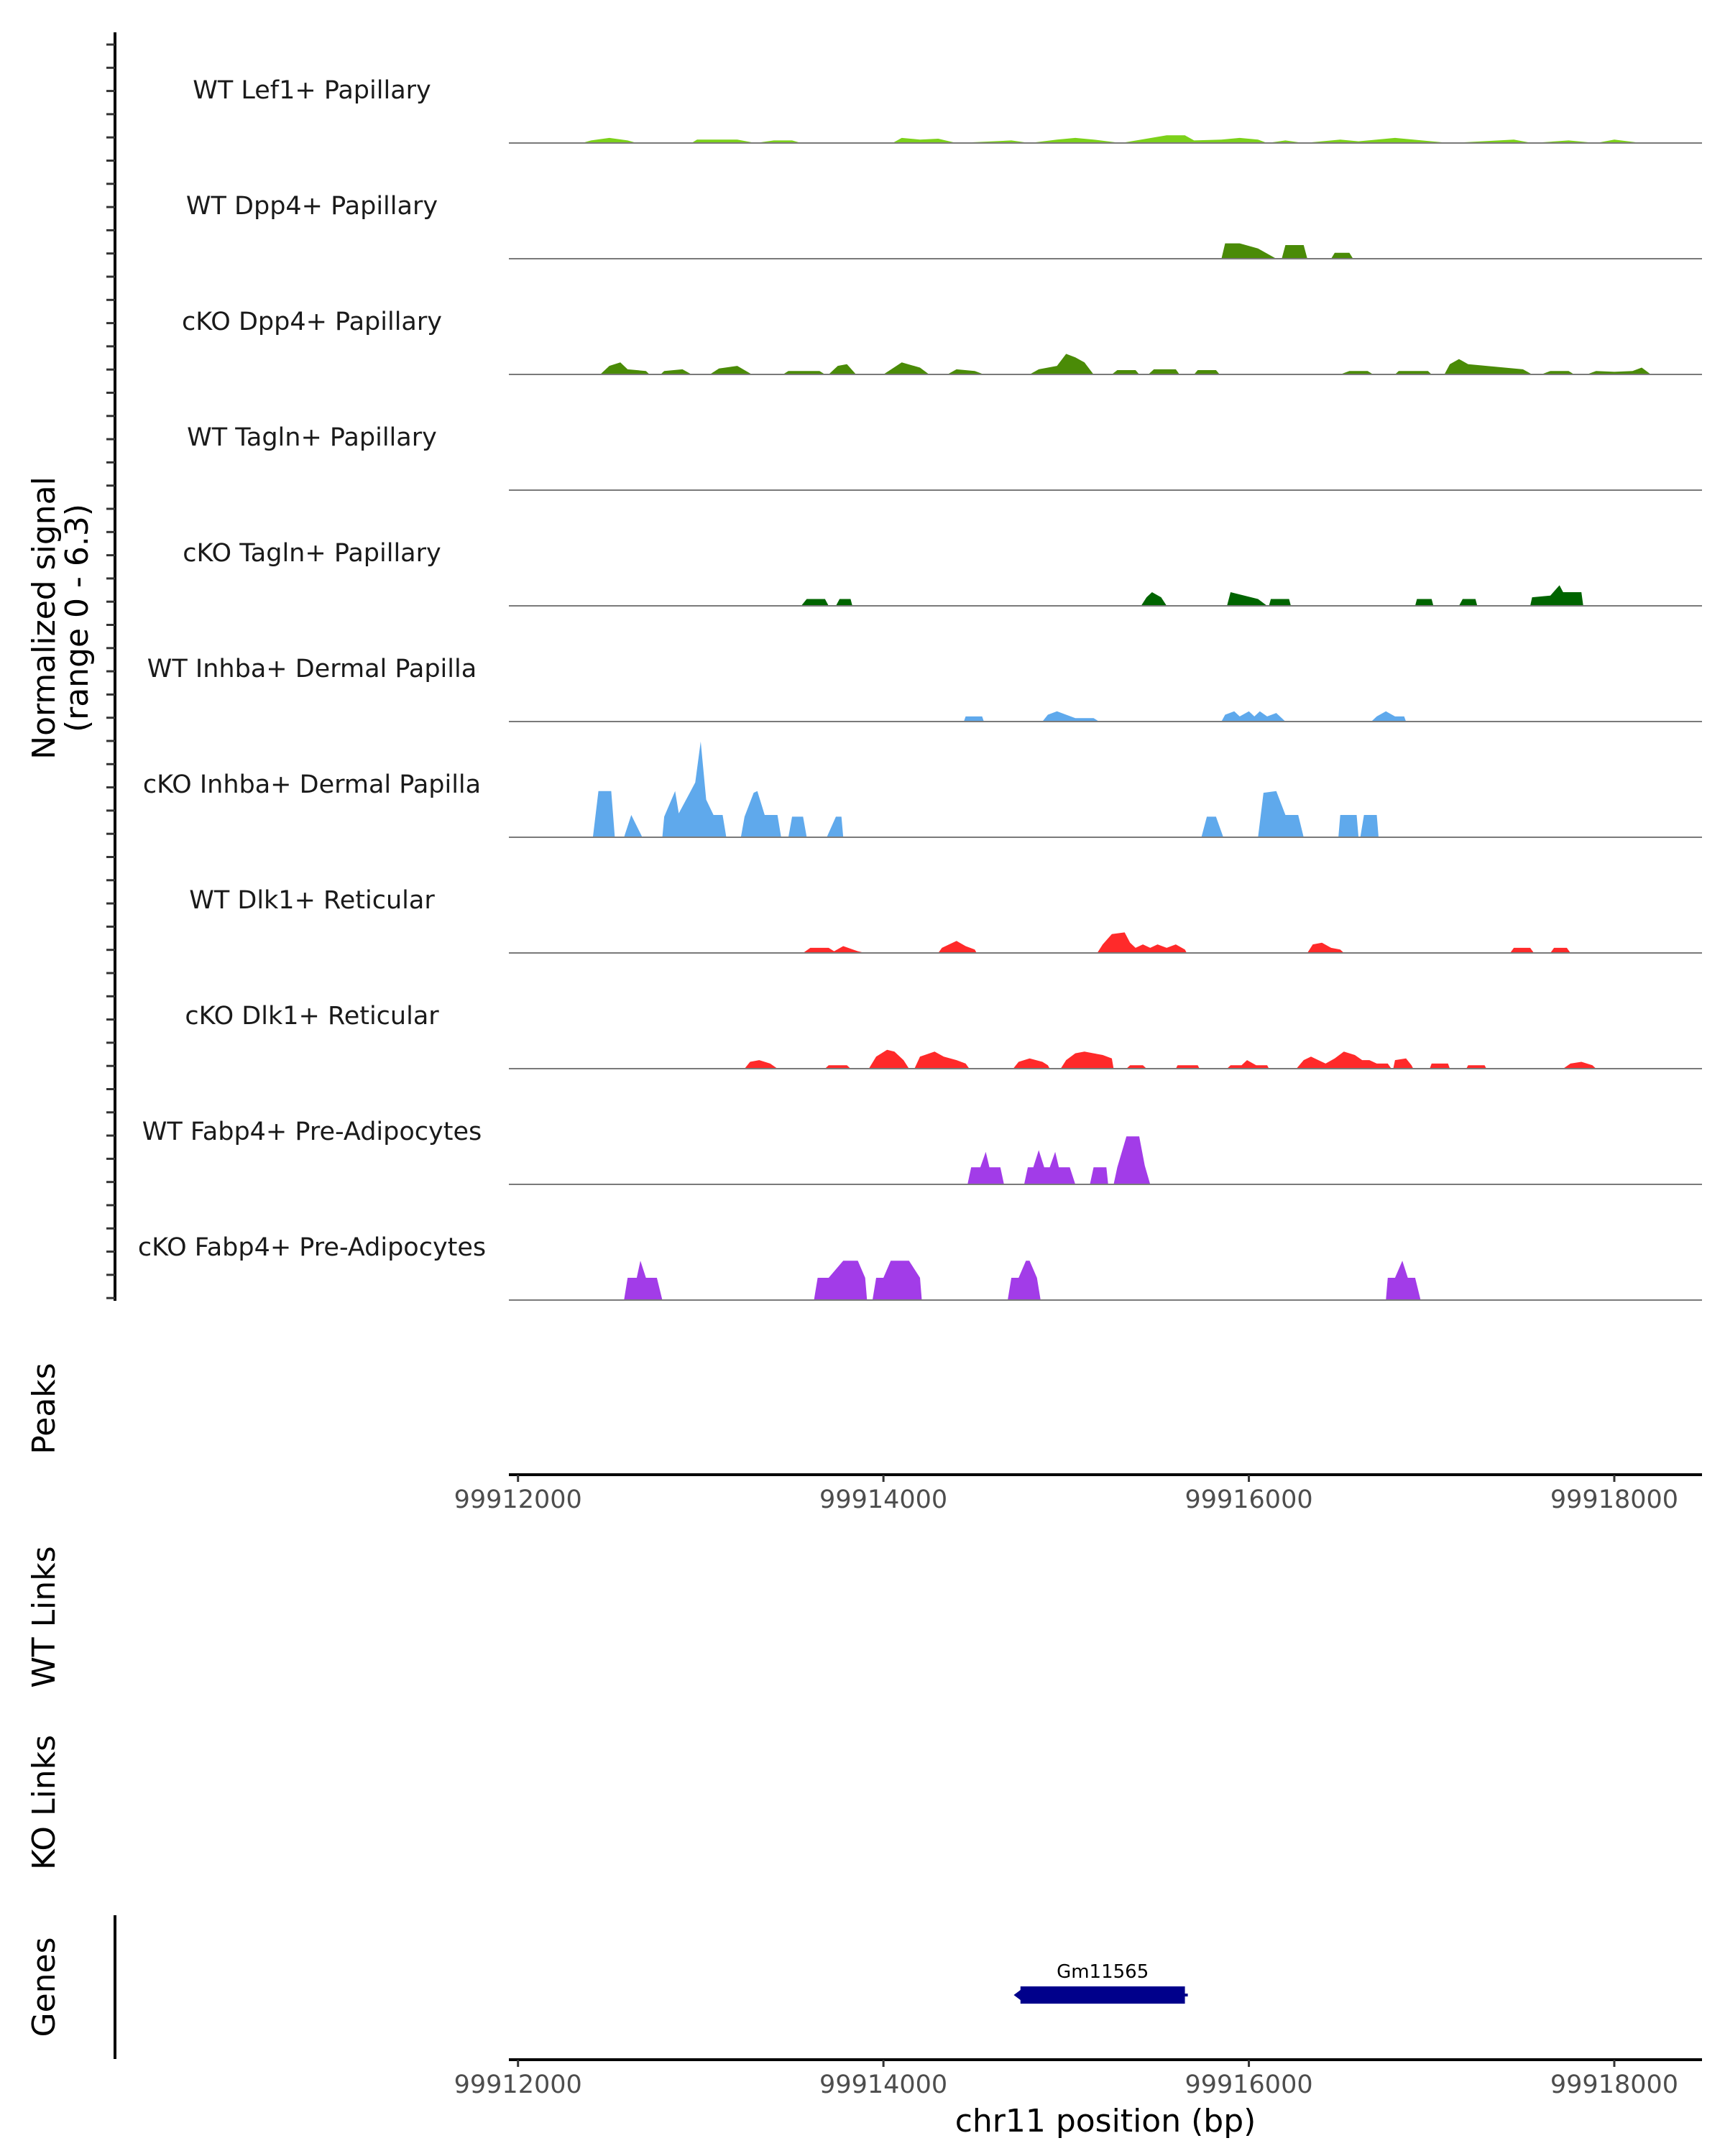 This screenshot has width=1725, height=2156. I want to click on genes-x-tick-label: 99912000, so click(518, 2084).